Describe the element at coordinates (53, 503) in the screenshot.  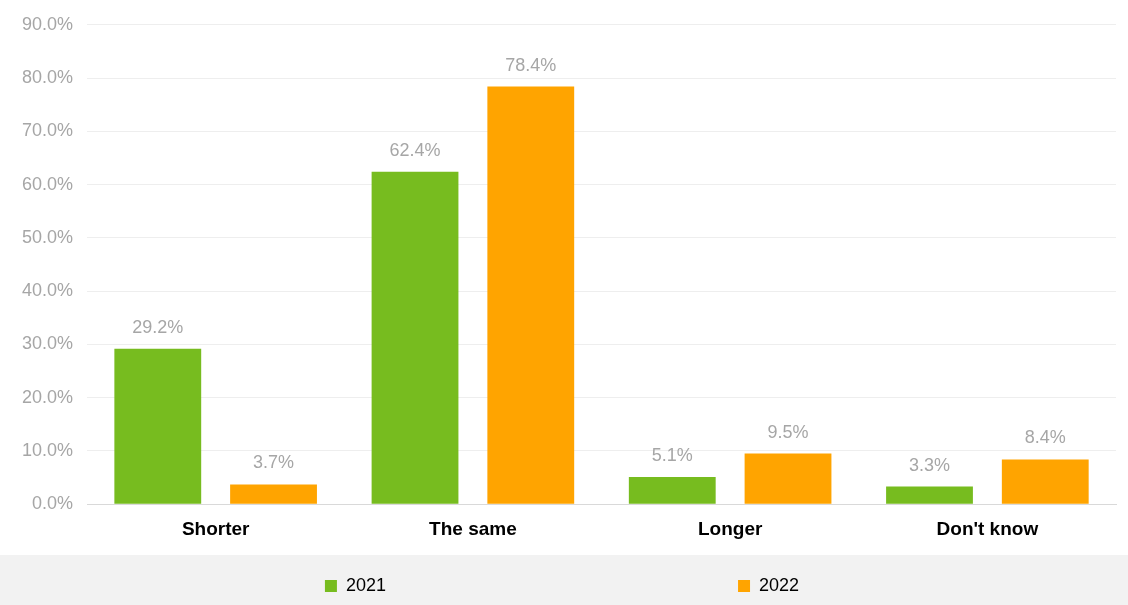
I see `y-tick-label: 0.0%` at that location.